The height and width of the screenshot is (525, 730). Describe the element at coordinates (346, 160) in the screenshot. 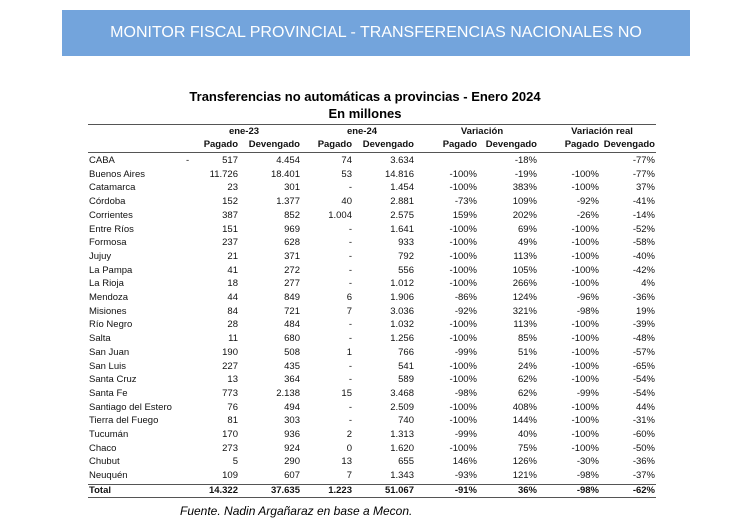

I see `cell: 74` at that location.